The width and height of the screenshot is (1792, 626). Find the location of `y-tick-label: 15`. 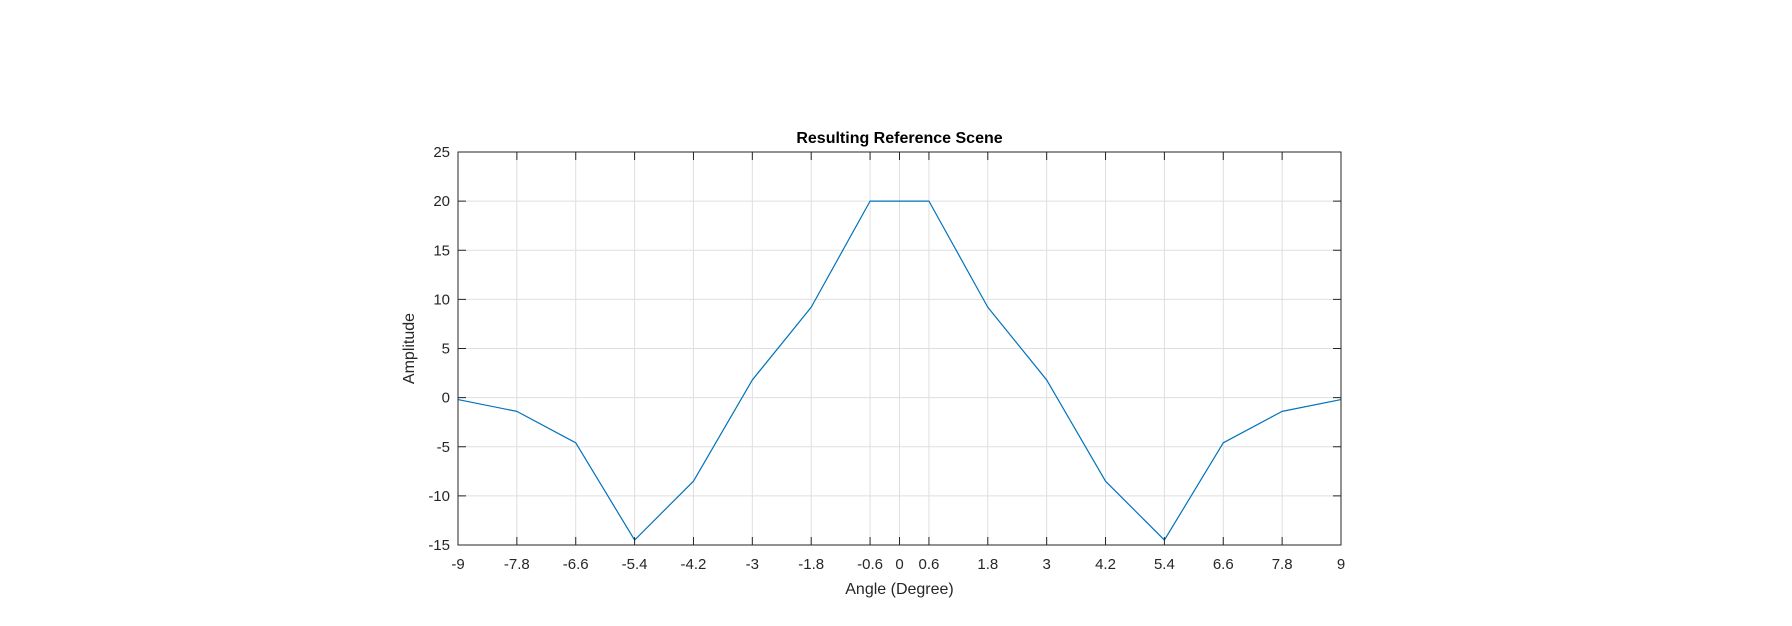

y-tick-label: 15 is located at coordinates (441, 250).